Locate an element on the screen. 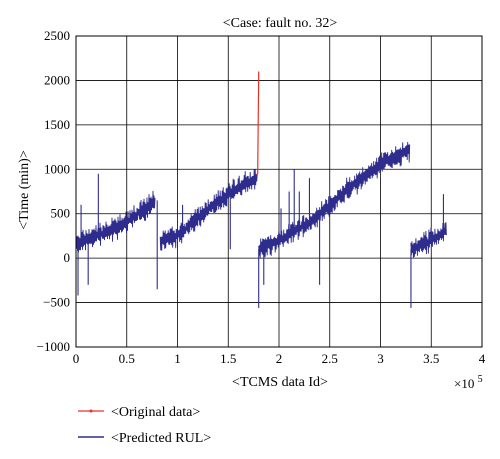 The image size is (500, 459). legend-item-predicted: <Predicted RUL> is located at coordinates (144, 438).